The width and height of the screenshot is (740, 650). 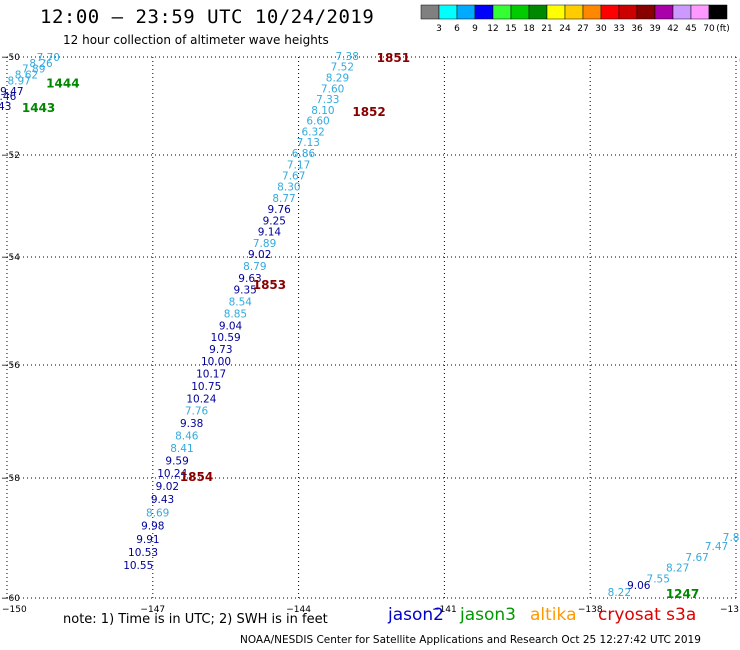 I want to click on pass-time-label: 1444, so click(x=62, y=83).